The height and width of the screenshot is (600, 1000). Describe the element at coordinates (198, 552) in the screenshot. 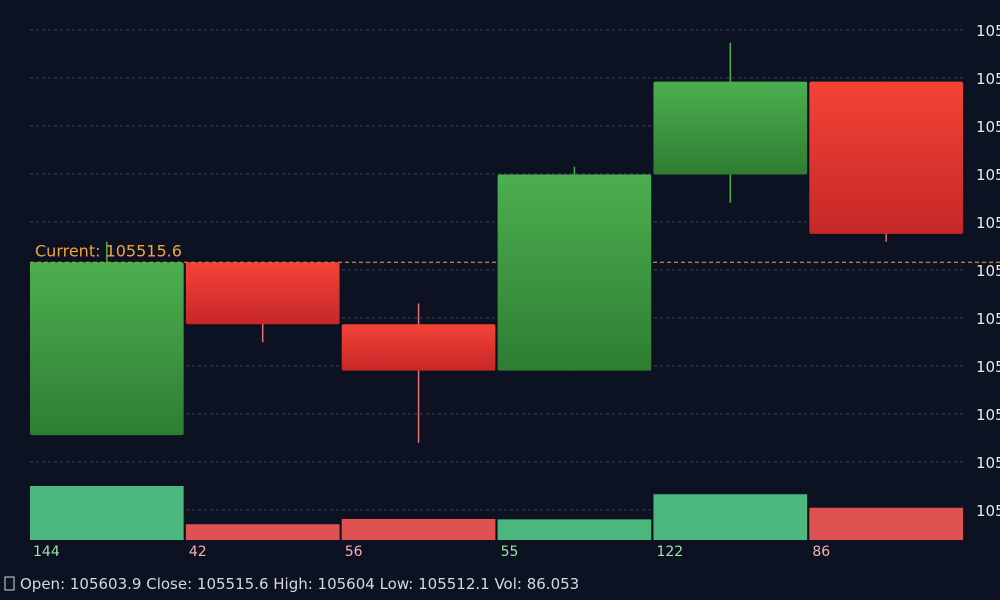

I see `volume-label: 42` at that location.